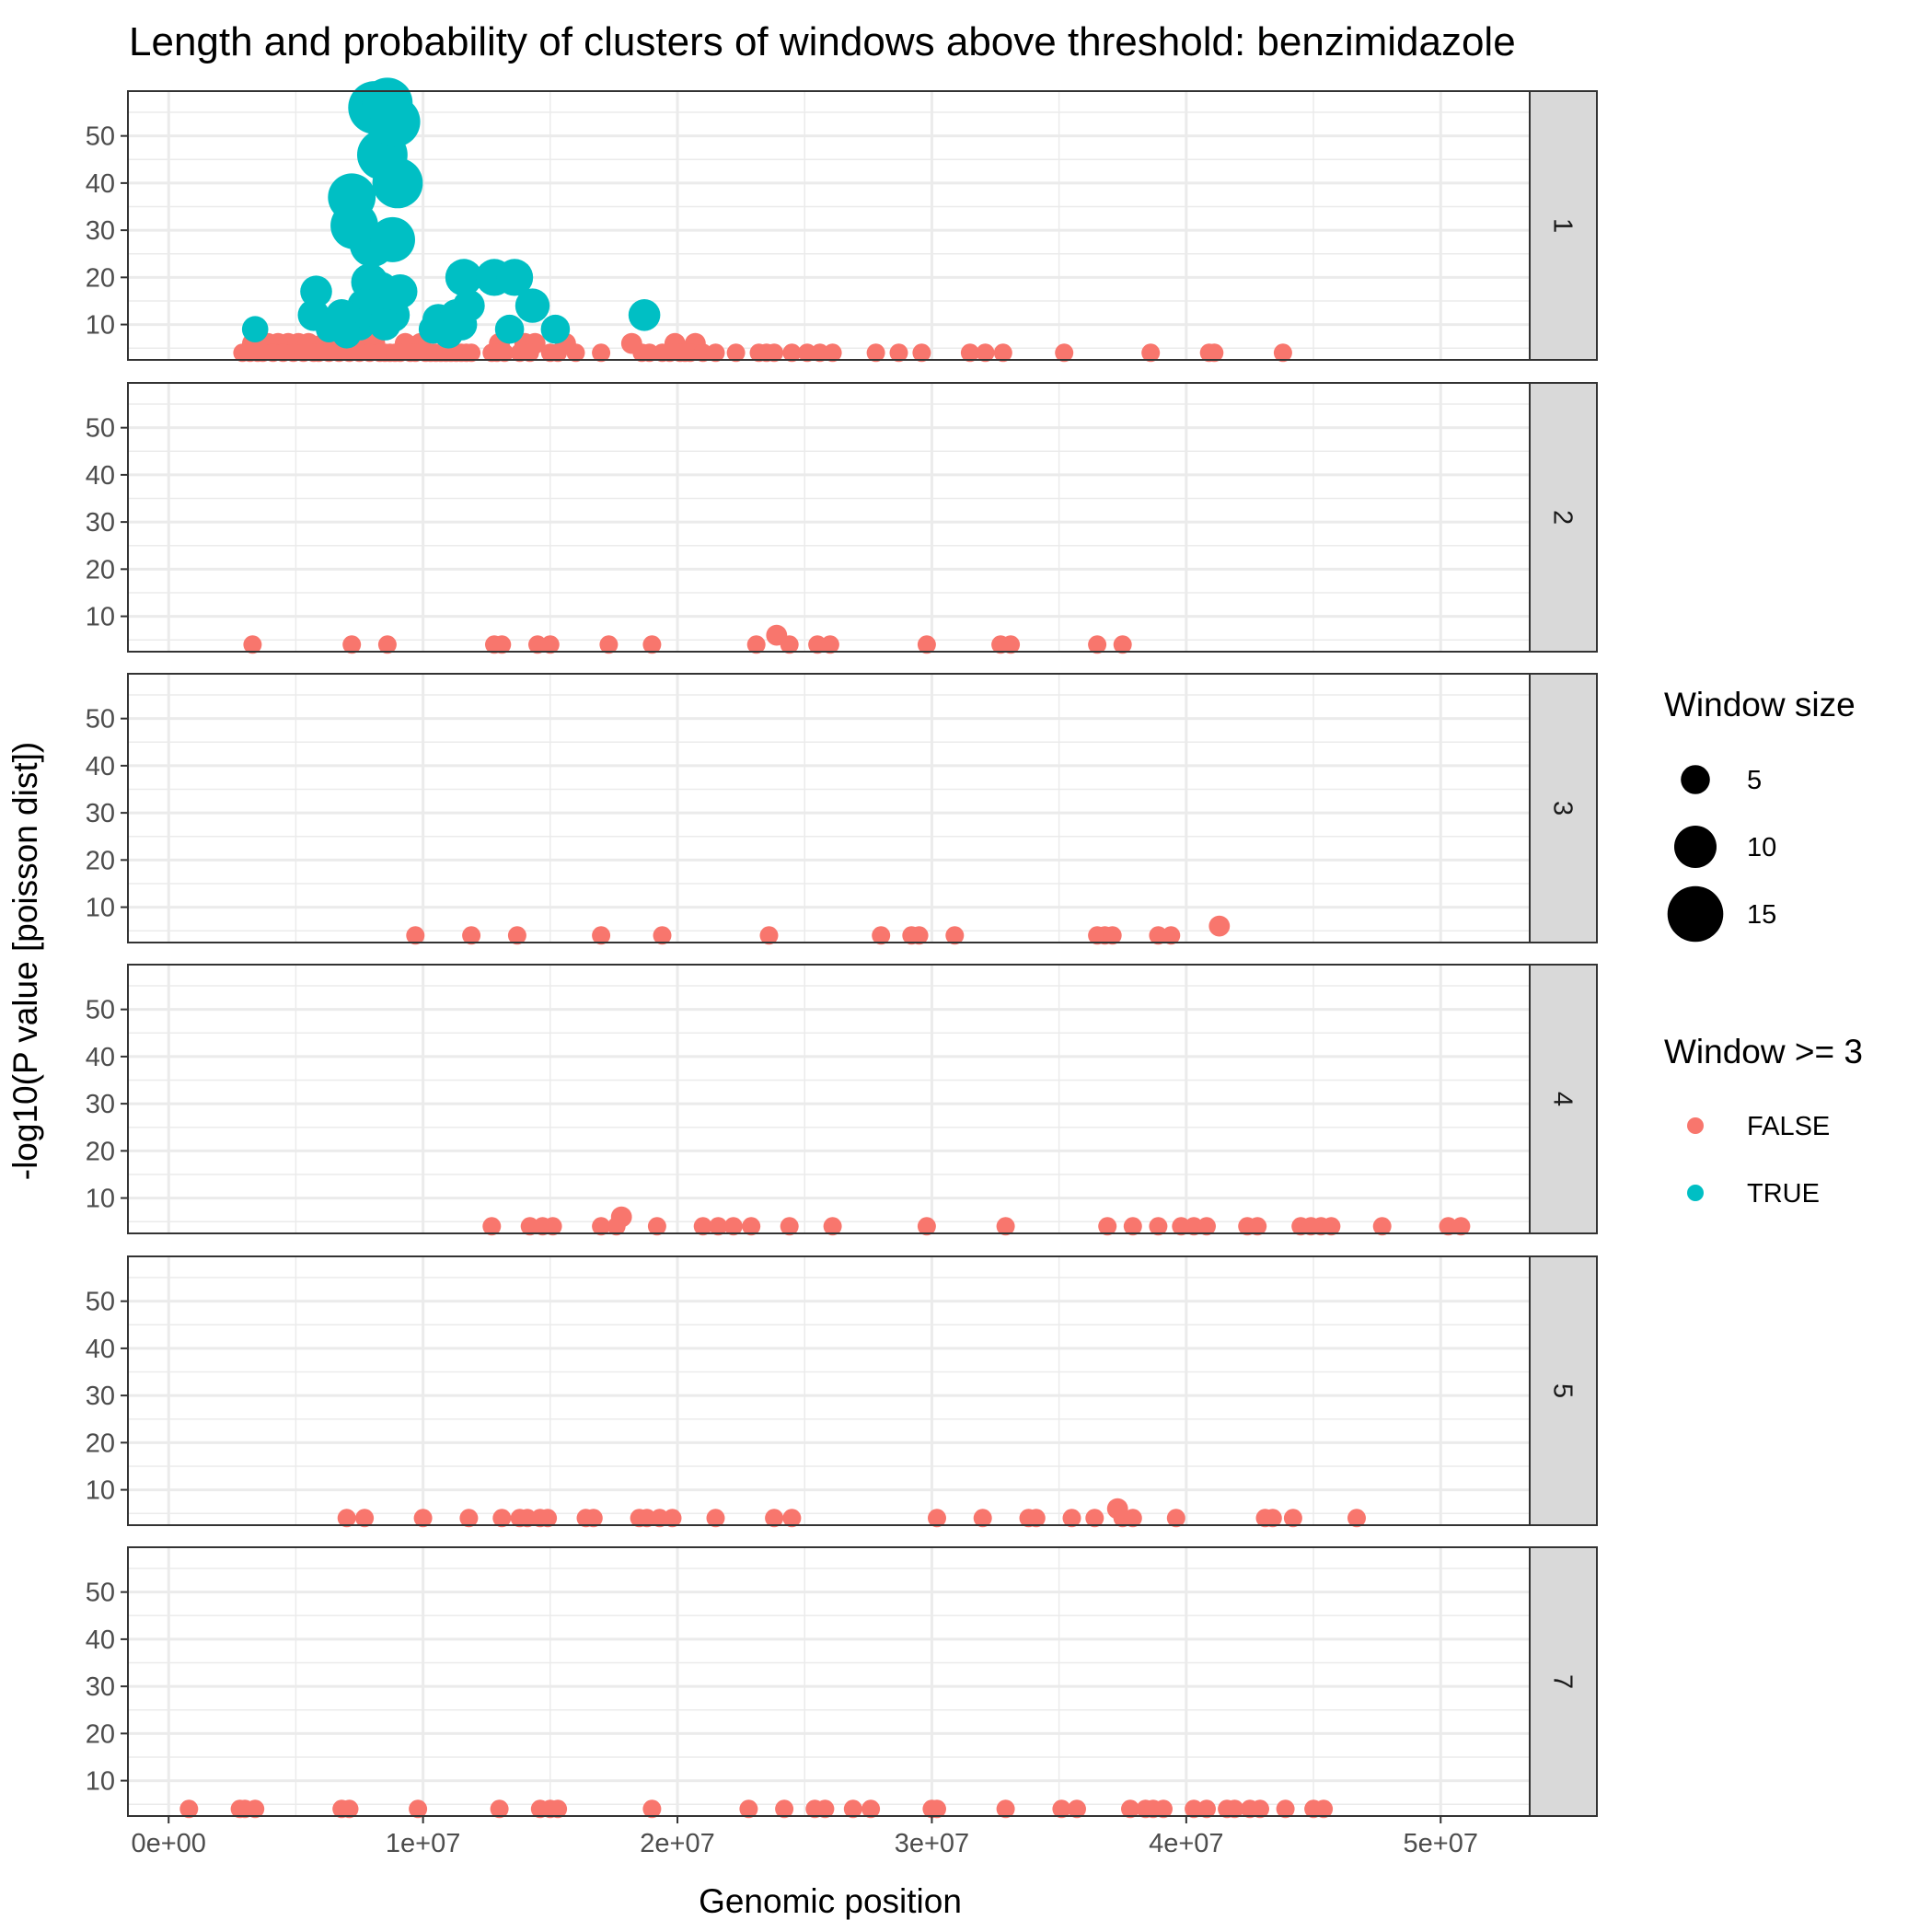 The width and height of the screenshot is (1931, 1932). I want to click on facet-panel-7: 10 20 30 40 50 7, so click(842, 1683).